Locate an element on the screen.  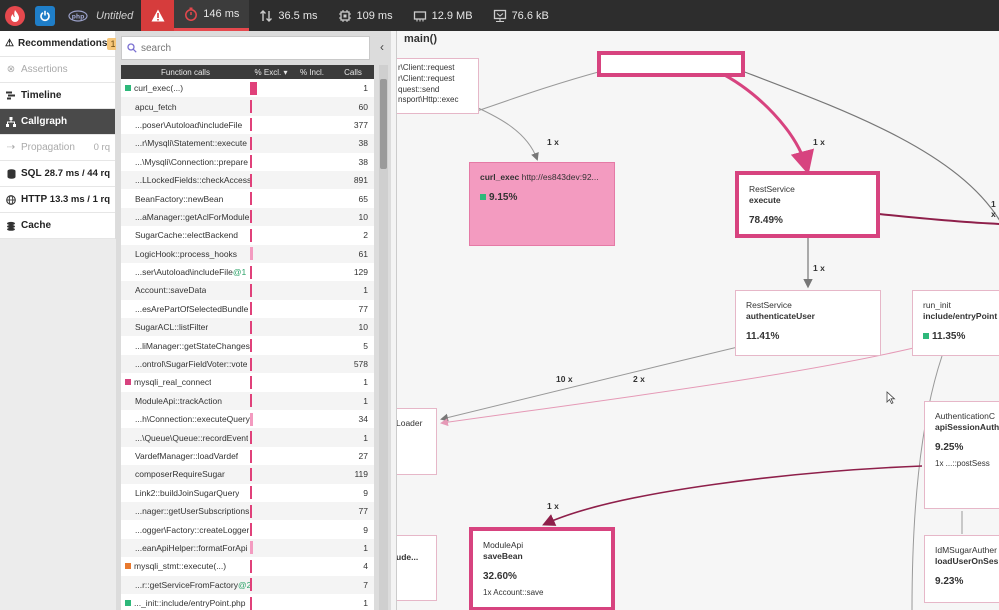
cpu-metric: 109 ms is located at coordinates (365, 15).